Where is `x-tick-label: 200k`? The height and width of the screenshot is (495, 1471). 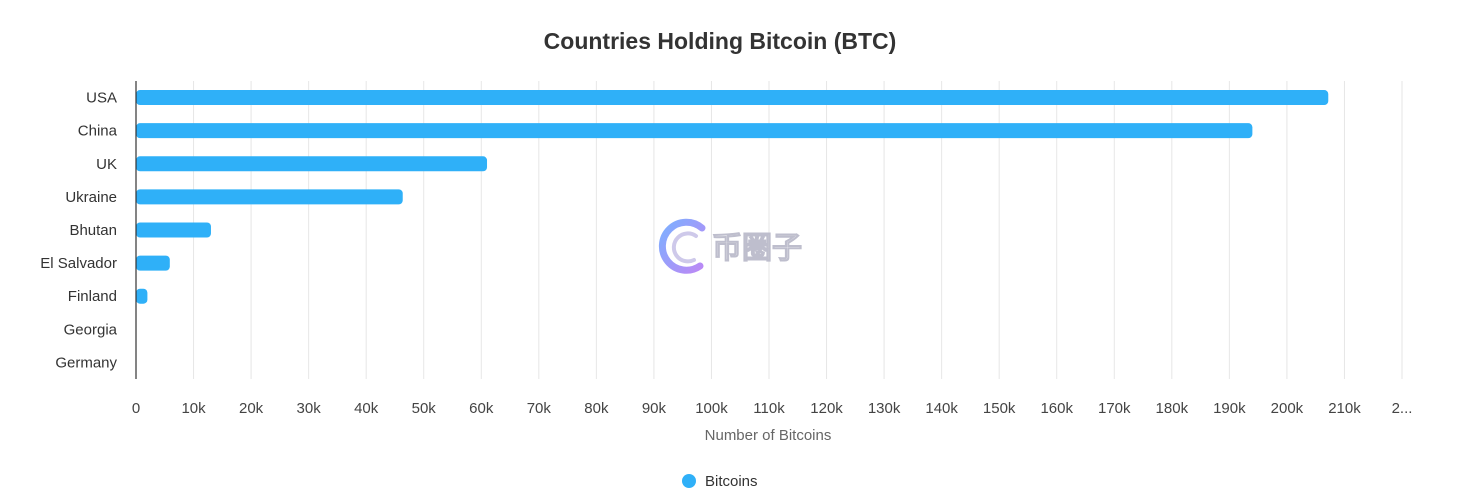
x-tick-label: 200k is located at coordinates (1287, 408).